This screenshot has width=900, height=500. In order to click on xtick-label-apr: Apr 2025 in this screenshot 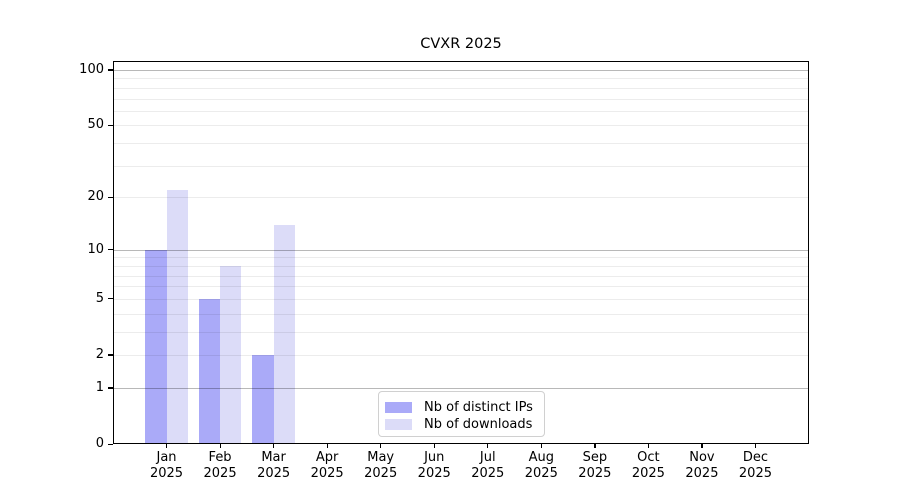, I will do `click(327, 466)`.